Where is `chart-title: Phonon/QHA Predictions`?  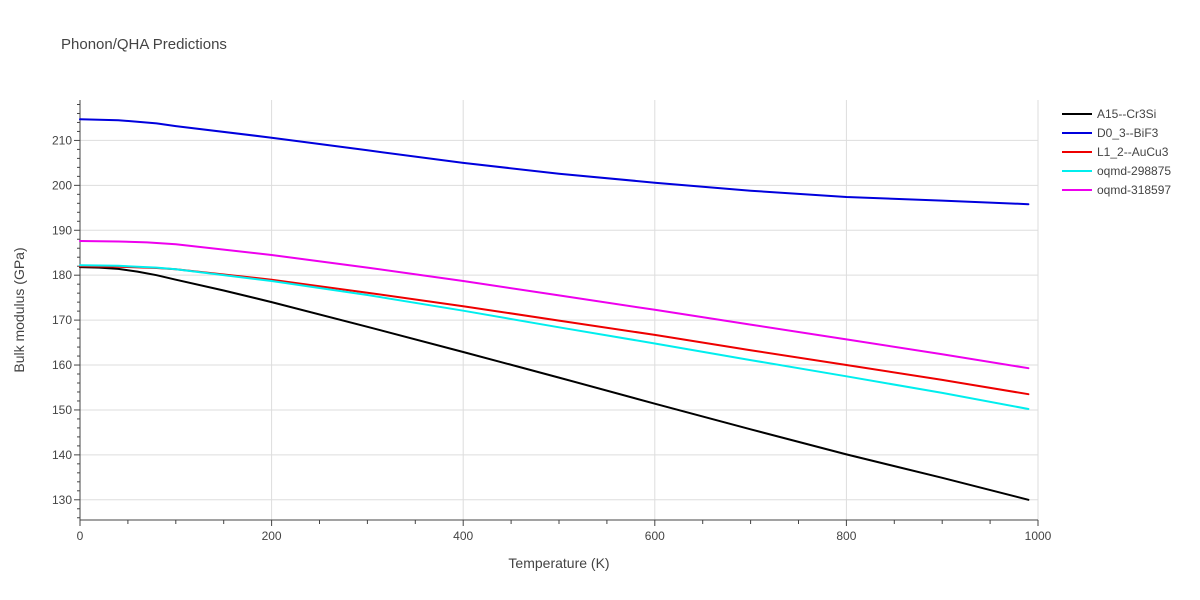
chart-title: Phonon/QHA Predictions is located at coordinates (144, 44).